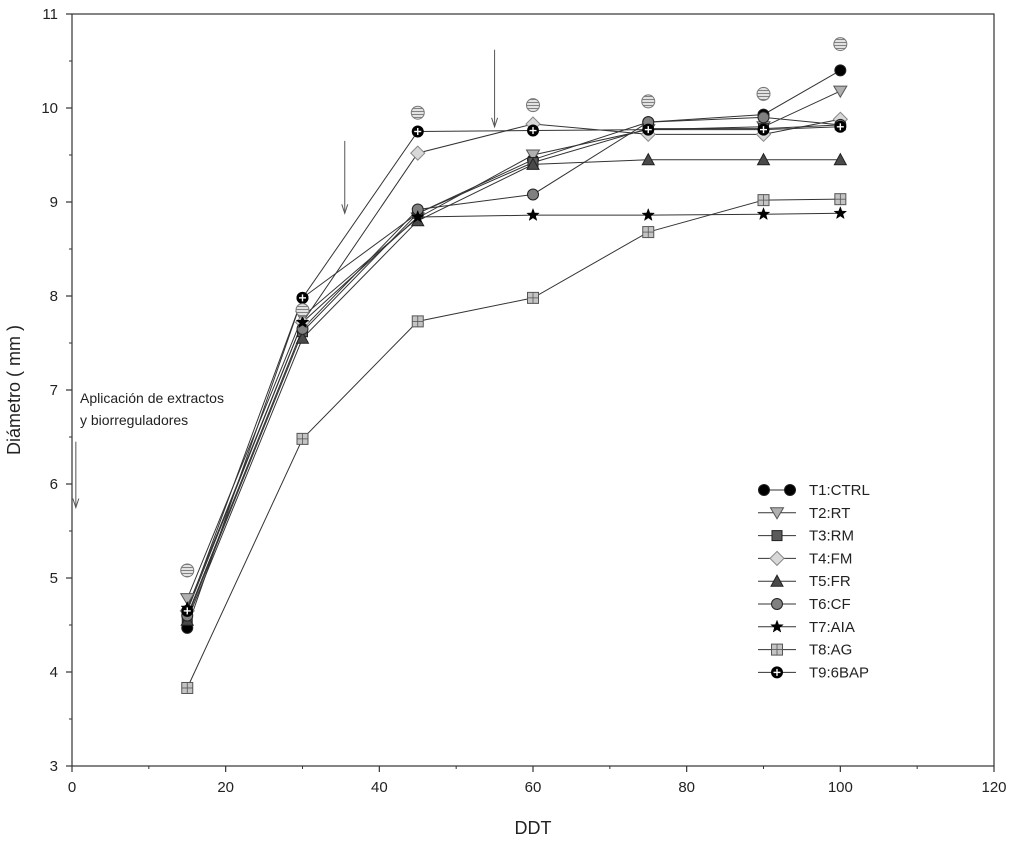 The image size is (1015, 847). I want to click on legend-label: T9:6BAP, so click(839, 672).